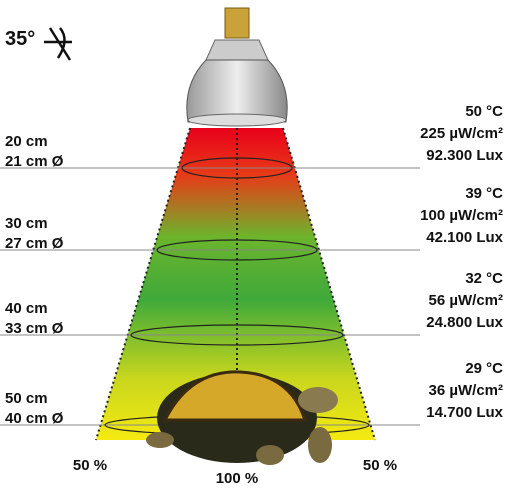  I want to click on diameter: 40 cm Ø, so click(34, 418).